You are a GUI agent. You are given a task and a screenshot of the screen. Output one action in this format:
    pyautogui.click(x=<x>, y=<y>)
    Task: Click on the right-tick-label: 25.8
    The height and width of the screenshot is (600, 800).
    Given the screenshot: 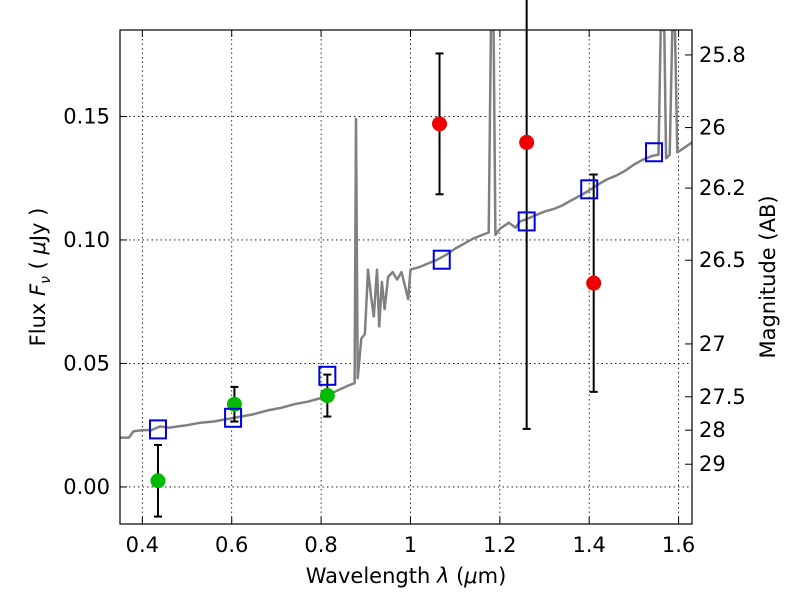 What is the action you would take?
    pyautogui.click(x=722, y=55)
    